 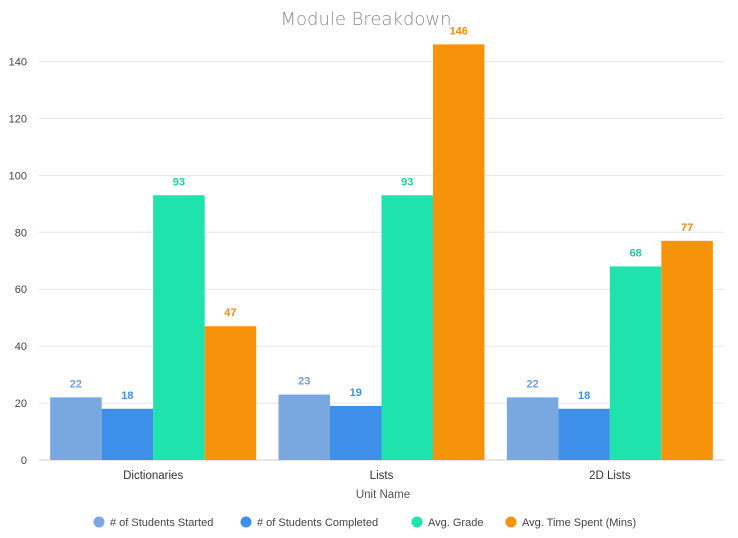 I want to click on x-category-label: Lists, so click(x=382, y=476).